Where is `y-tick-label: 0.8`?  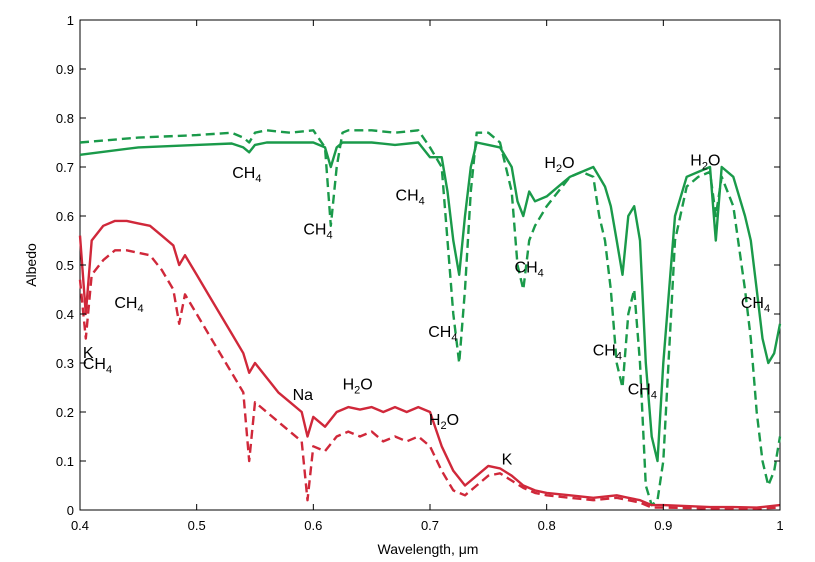 y-tick-label: 0.8 is located at coordinates (65, 118).